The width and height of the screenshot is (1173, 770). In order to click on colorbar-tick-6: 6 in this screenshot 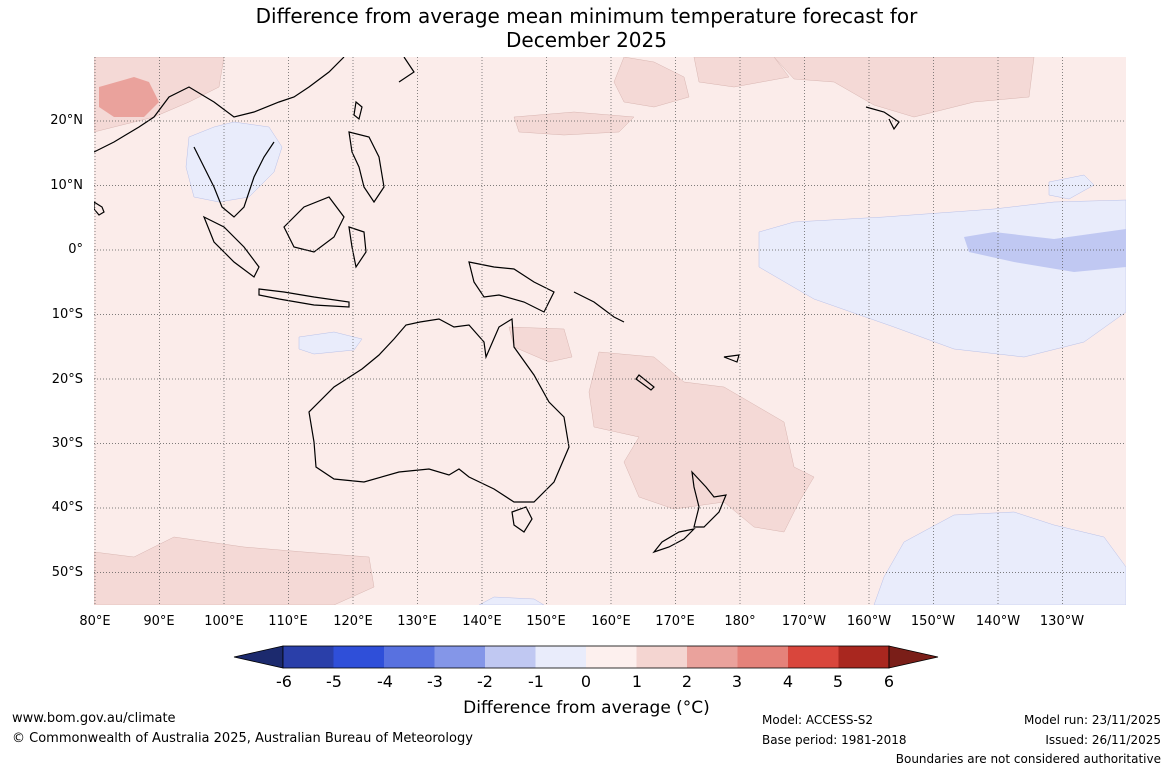, I will do `click(889, 681)`.